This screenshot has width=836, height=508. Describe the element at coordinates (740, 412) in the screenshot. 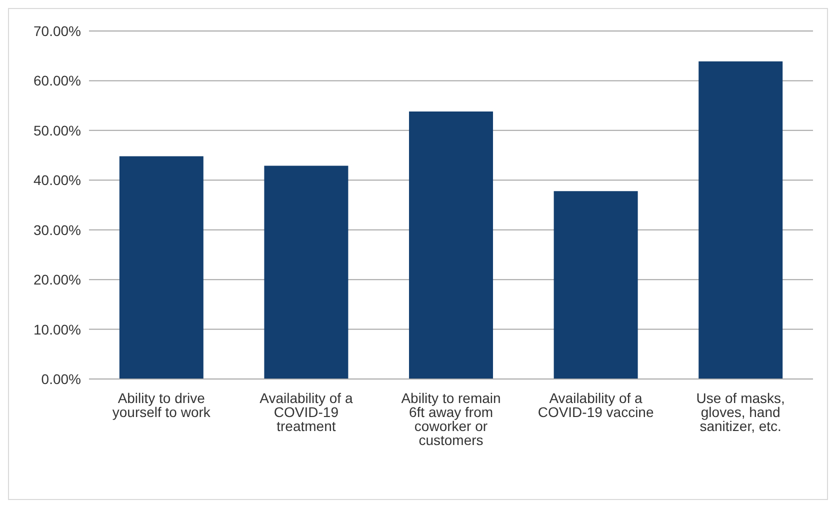

I see `x-tick-label: Use of masks, gloves, hand sanitizer, etc.` at that location.